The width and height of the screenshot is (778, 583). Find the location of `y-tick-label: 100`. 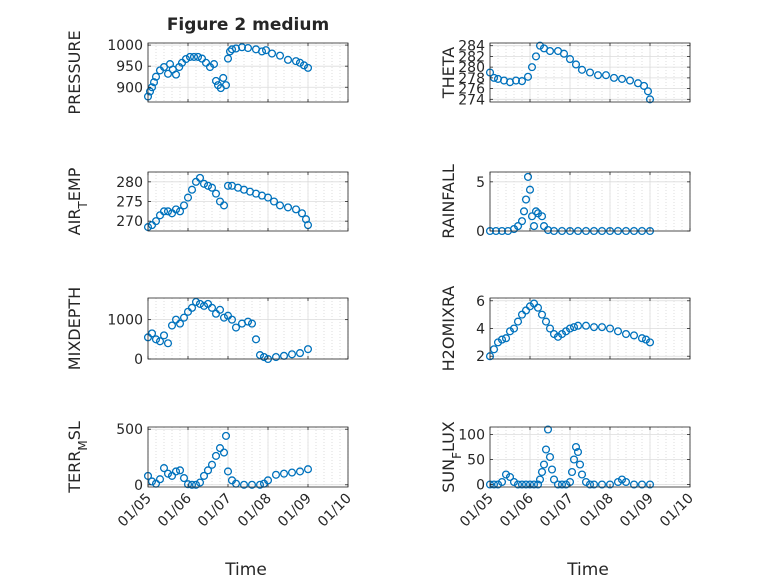

y-tick-label: 100 is located at coordinates (471, 436).